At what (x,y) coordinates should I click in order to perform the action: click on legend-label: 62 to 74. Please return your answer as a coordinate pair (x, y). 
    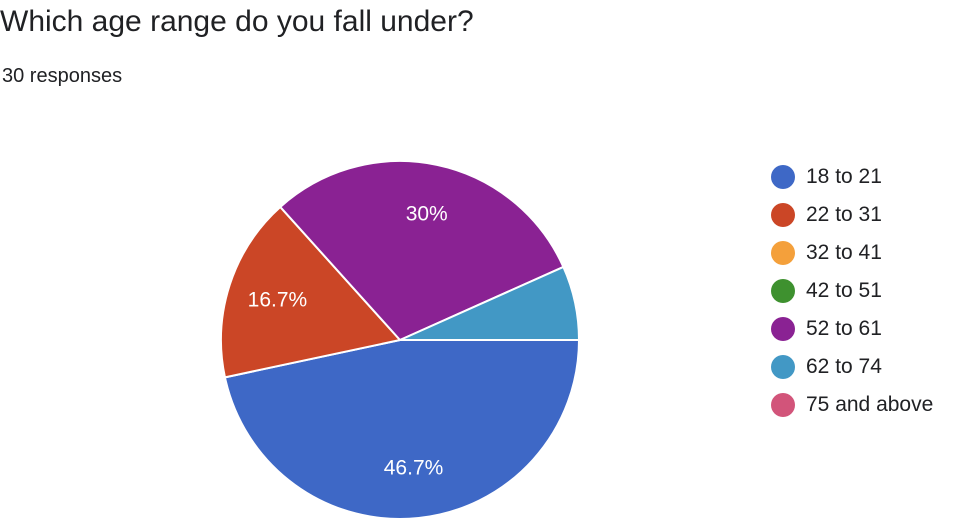
    Looking at the image, I should click on (844, 366).